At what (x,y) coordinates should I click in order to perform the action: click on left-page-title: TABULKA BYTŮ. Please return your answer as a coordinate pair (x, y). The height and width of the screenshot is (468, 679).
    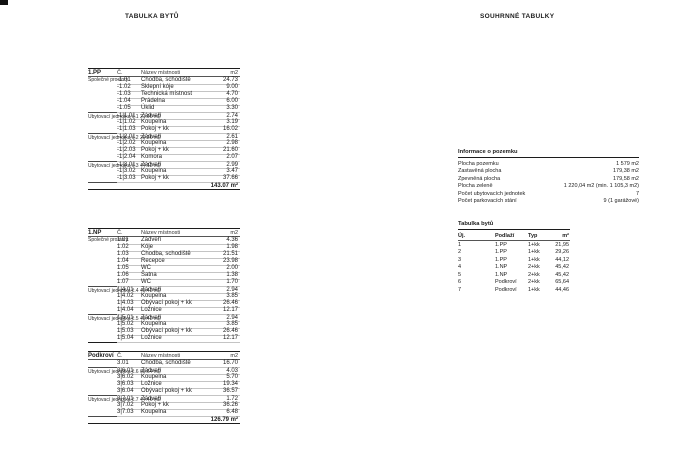
    Looking at the image, I should click on (152, 16).